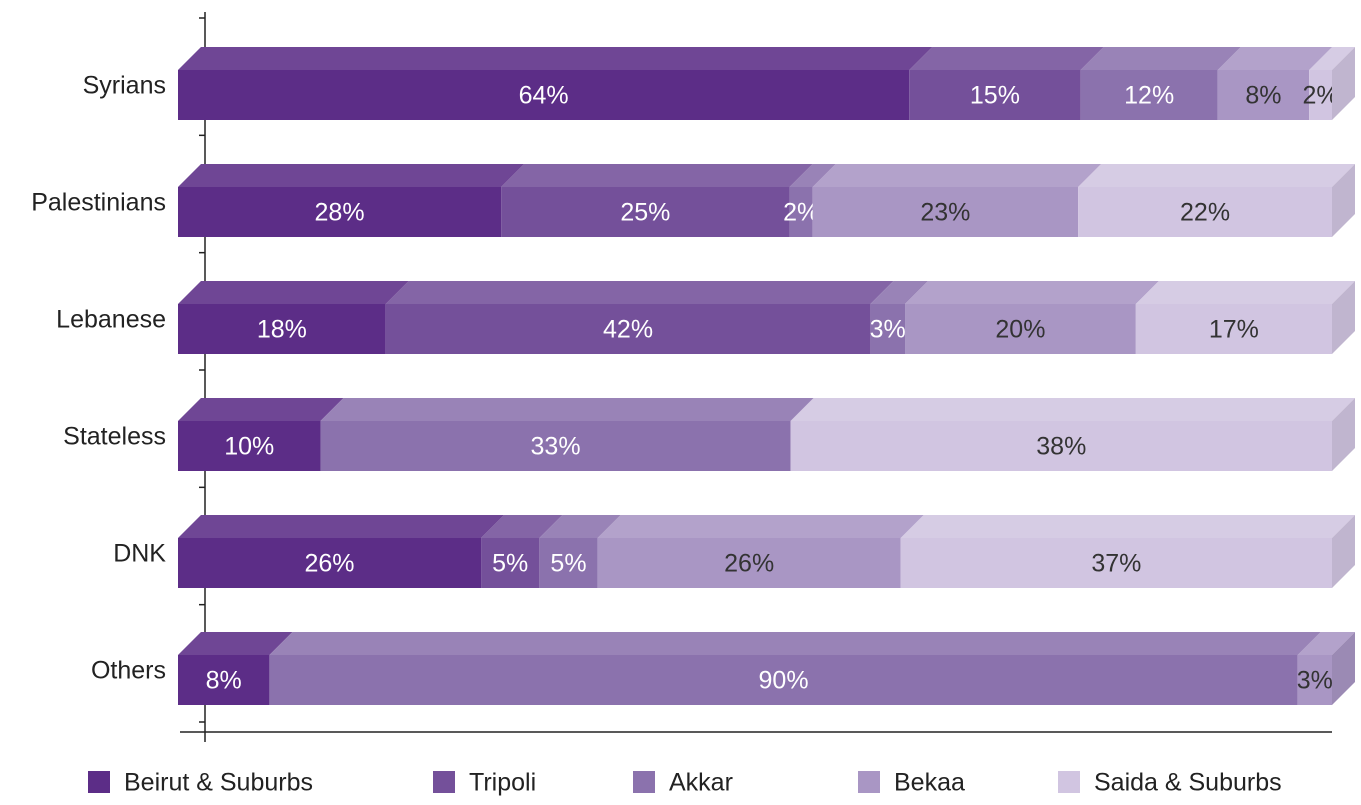 The width and height of the screenshot is (1361, 805). I want to click on value-label: 64%, so click(544, 96).